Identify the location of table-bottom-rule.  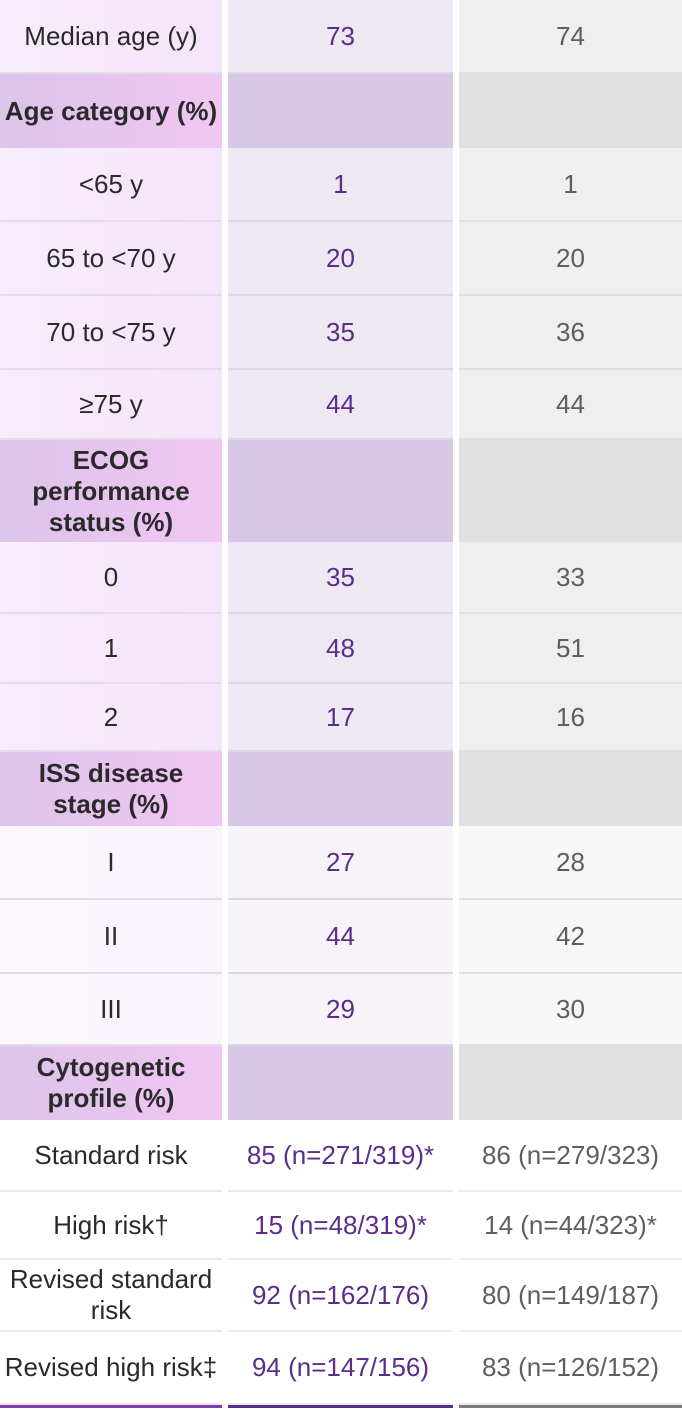
(341, 1406).